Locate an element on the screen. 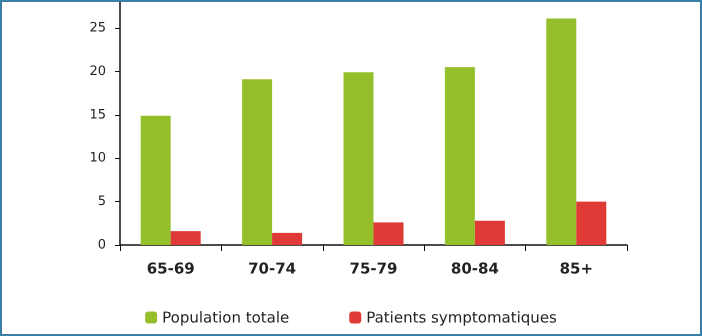 The width and height of the screenshot is (702, 336). x-tick-label: 85+ is located at coordinates (577, 269).